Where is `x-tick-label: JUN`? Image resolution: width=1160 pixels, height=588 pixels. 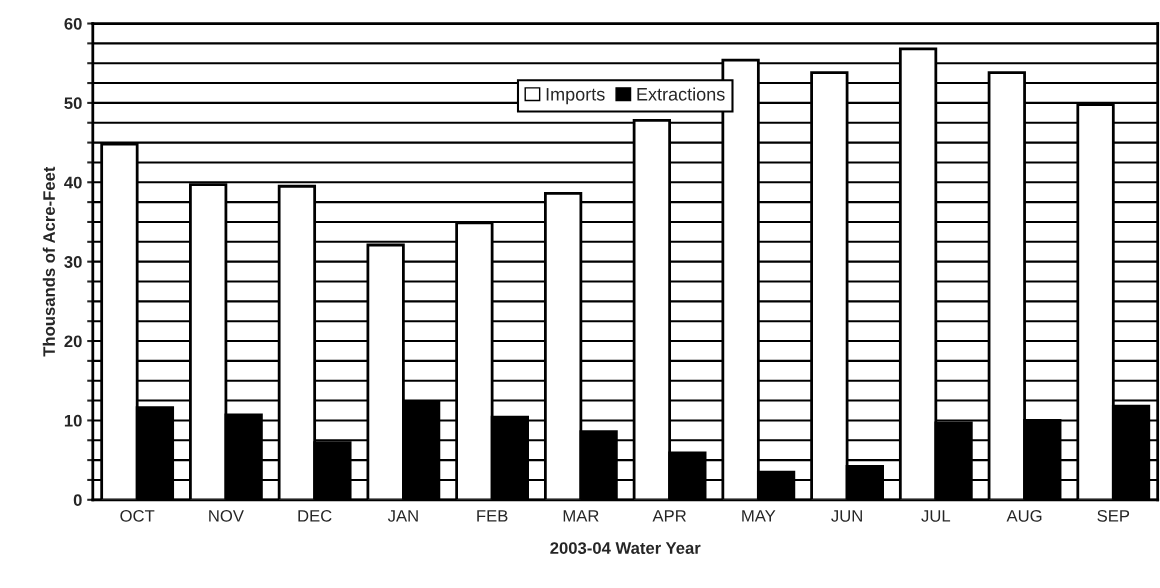 x-tick-label: JUN is located at coordinates (846, 516).